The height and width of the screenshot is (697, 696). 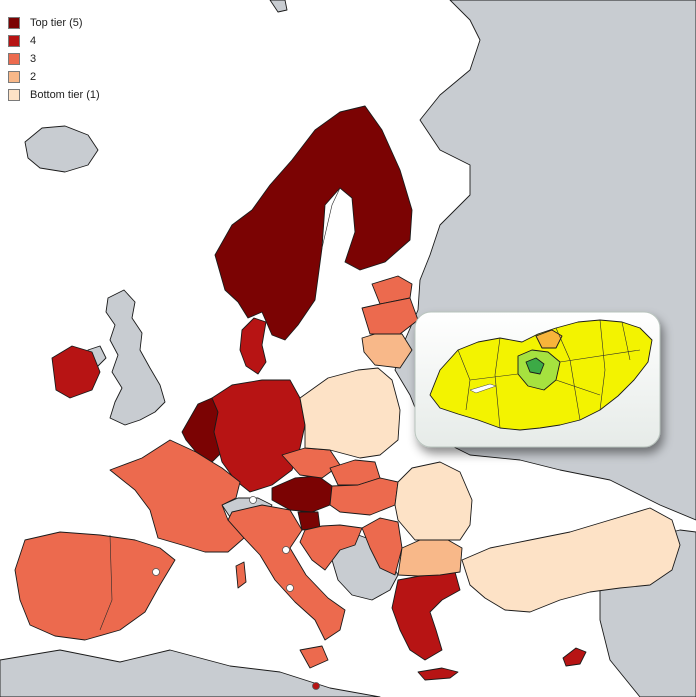 What do you see at coordinates (535, 366) in the screenshot?
I see `inset-county-budapest` at bounding box center [535, 366].